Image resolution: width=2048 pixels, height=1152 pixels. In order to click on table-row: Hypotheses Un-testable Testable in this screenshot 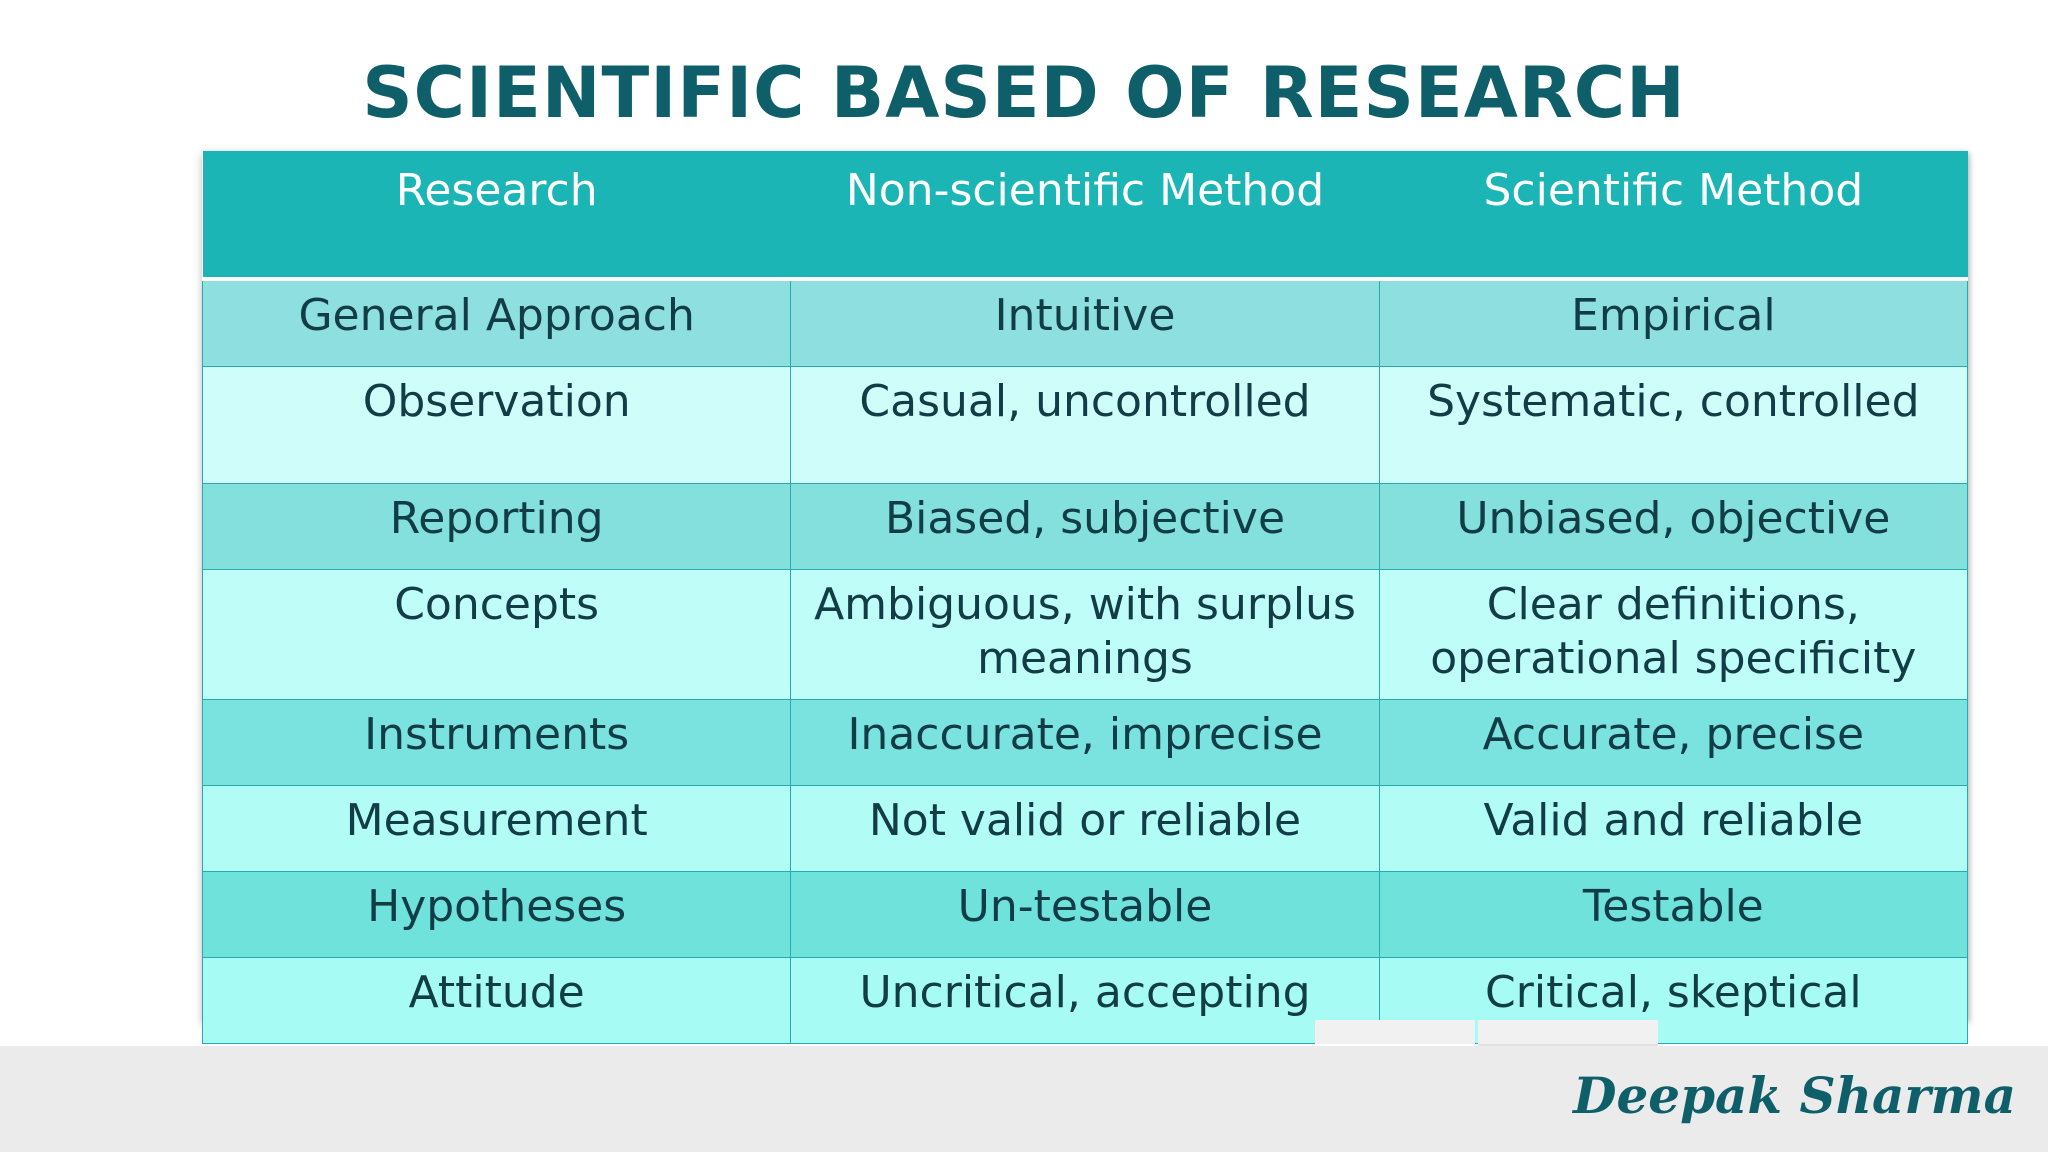, I will do `click(1085, 914)`.